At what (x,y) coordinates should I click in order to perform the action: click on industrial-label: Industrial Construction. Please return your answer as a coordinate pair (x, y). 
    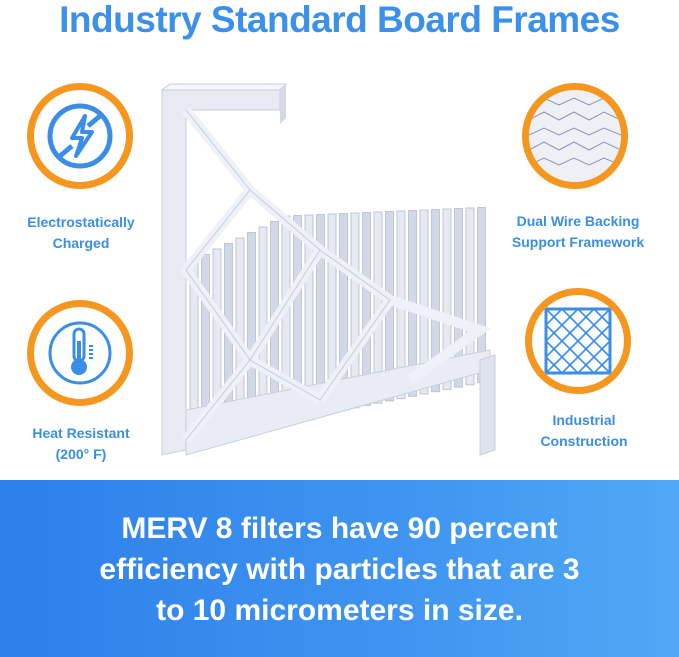
    Looking at the image, I should click on (584, 431).